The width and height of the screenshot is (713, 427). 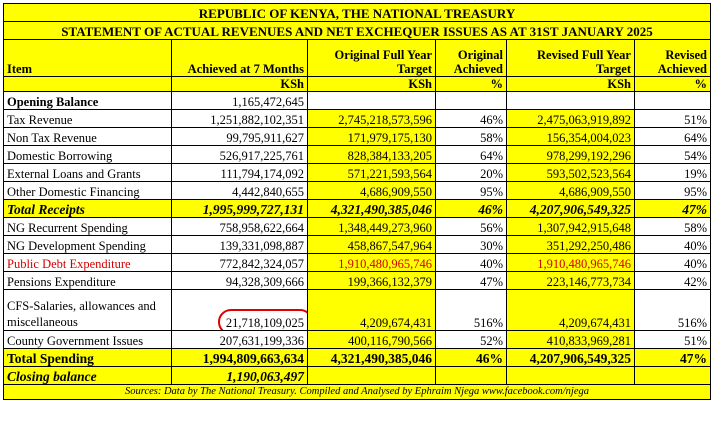 I want to click on opening-balance-row: Opening Balance 1,165,472,645, so click(x=357, y=100).